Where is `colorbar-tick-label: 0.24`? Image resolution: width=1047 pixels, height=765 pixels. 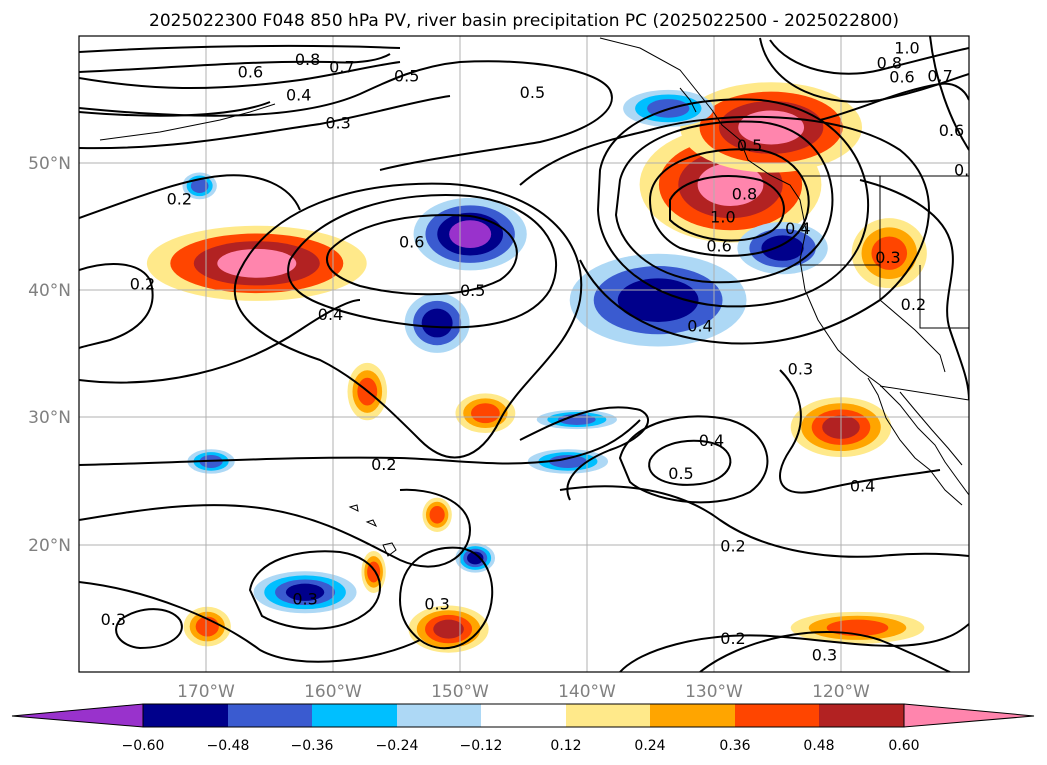
colorbar-tick-label: 0.24 is located at coordinates (649, 746).